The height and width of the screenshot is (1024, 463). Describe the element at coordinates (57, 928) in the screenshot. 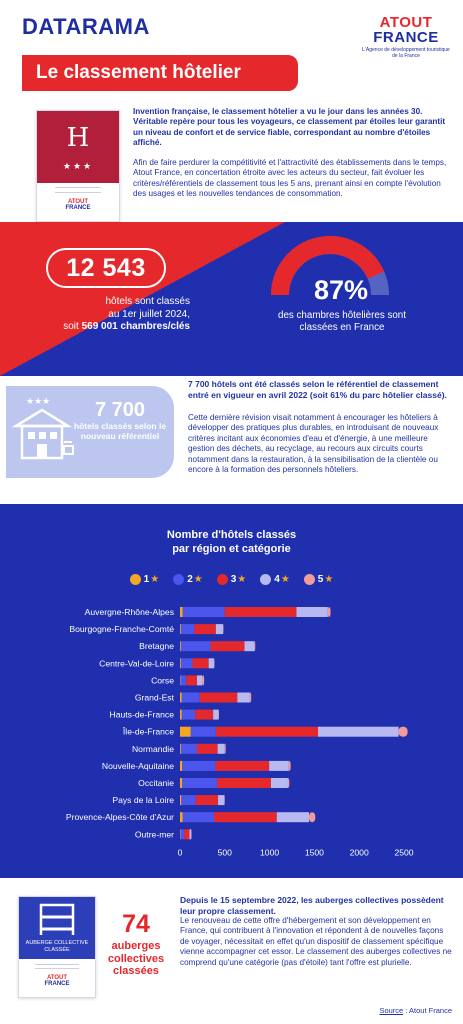

I see `auberge-plaque-blue-area: AUBERGE COLLECTIVE CLASSÉE` at that location.